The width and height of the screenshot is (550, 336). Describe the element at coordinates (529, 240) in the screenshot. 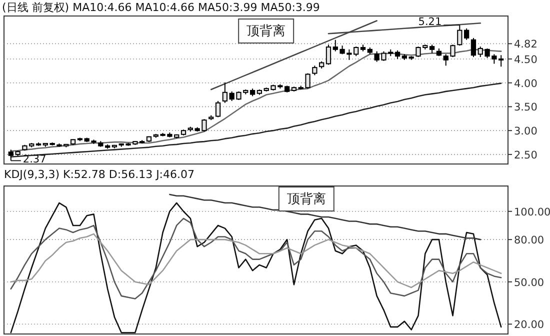

I see `y-tick-label: 80.00` at that location.